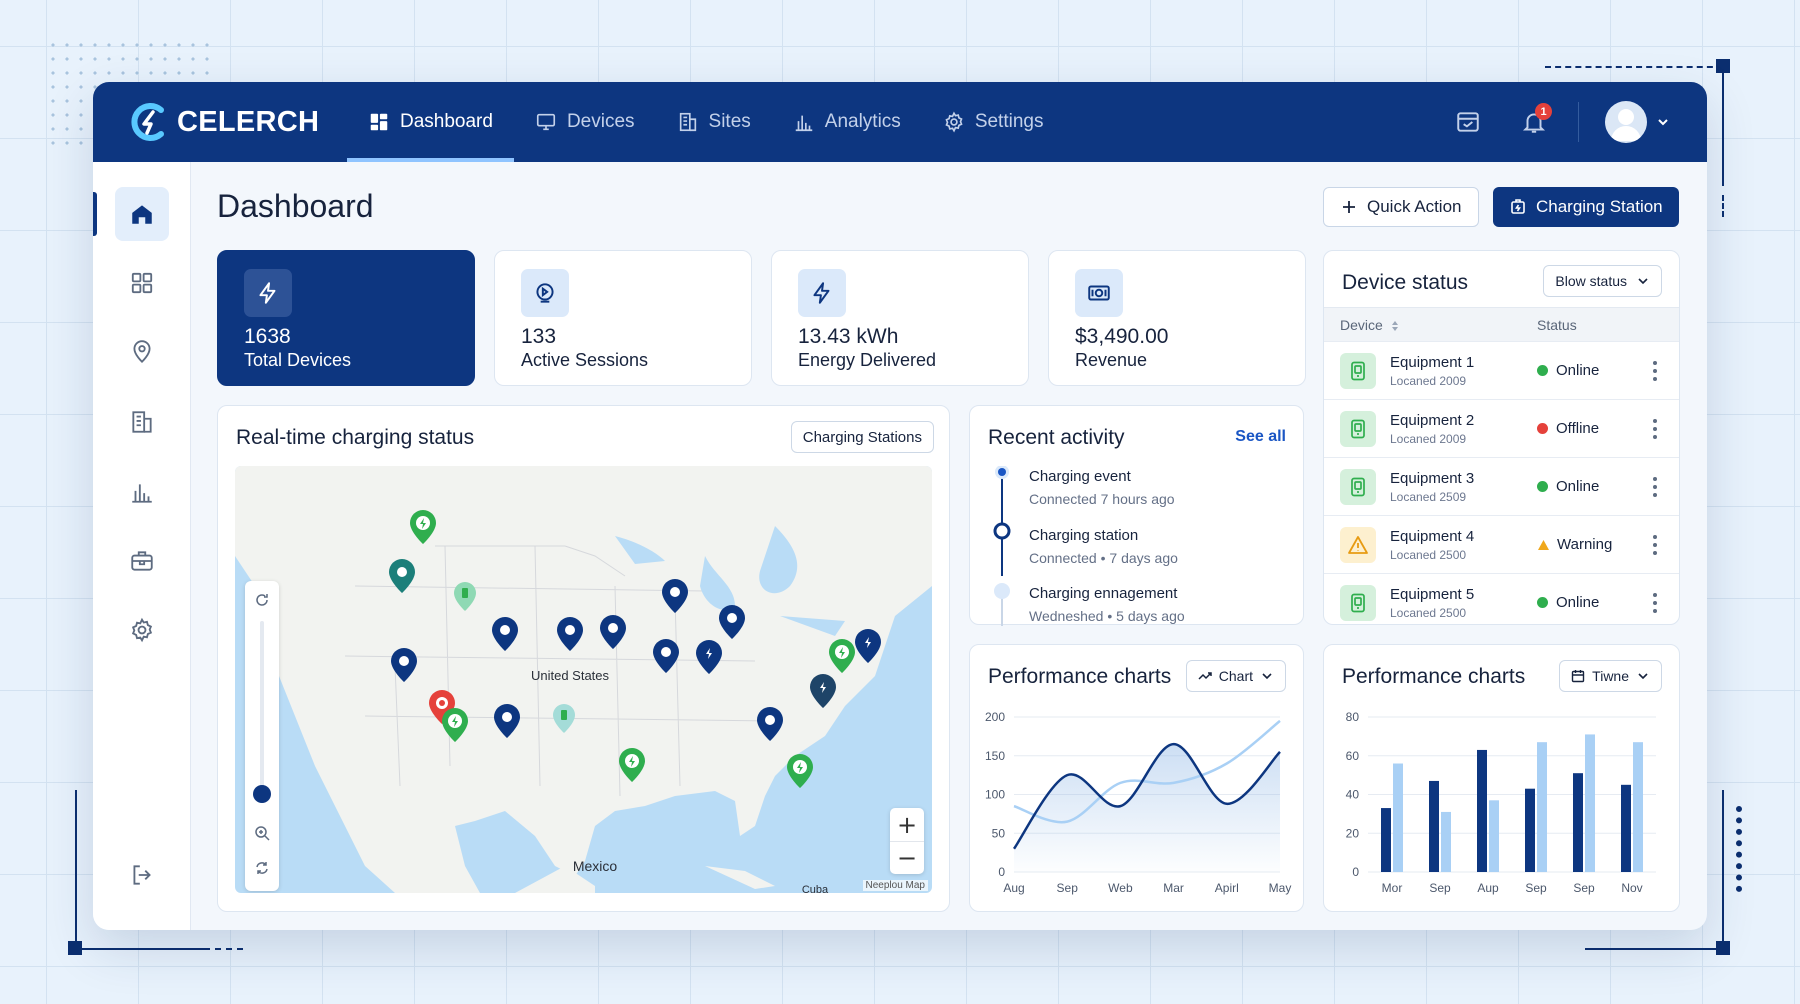  What do you see at coordinates (1177, 318) in the screenshot?
I see `stat-card-revenue: $3,490.00 Revenue` at bounding box center [1177, 318].